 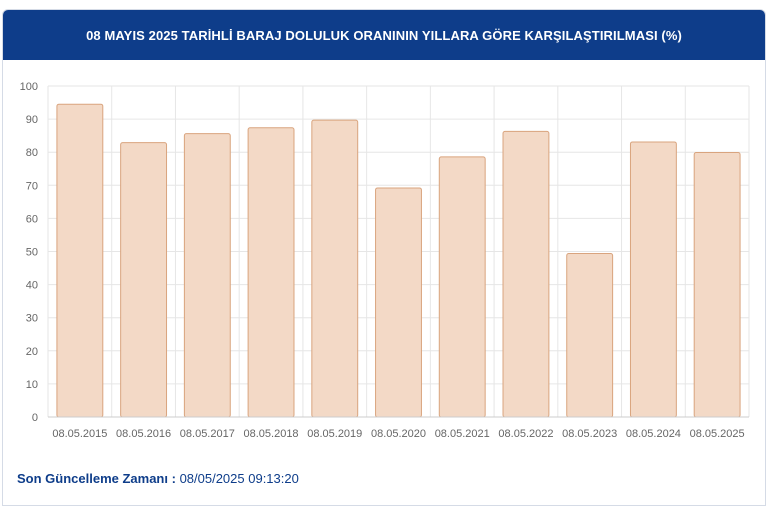 I want to click on x-tick-label: 08.05.2024, so click(x=653, y=434).